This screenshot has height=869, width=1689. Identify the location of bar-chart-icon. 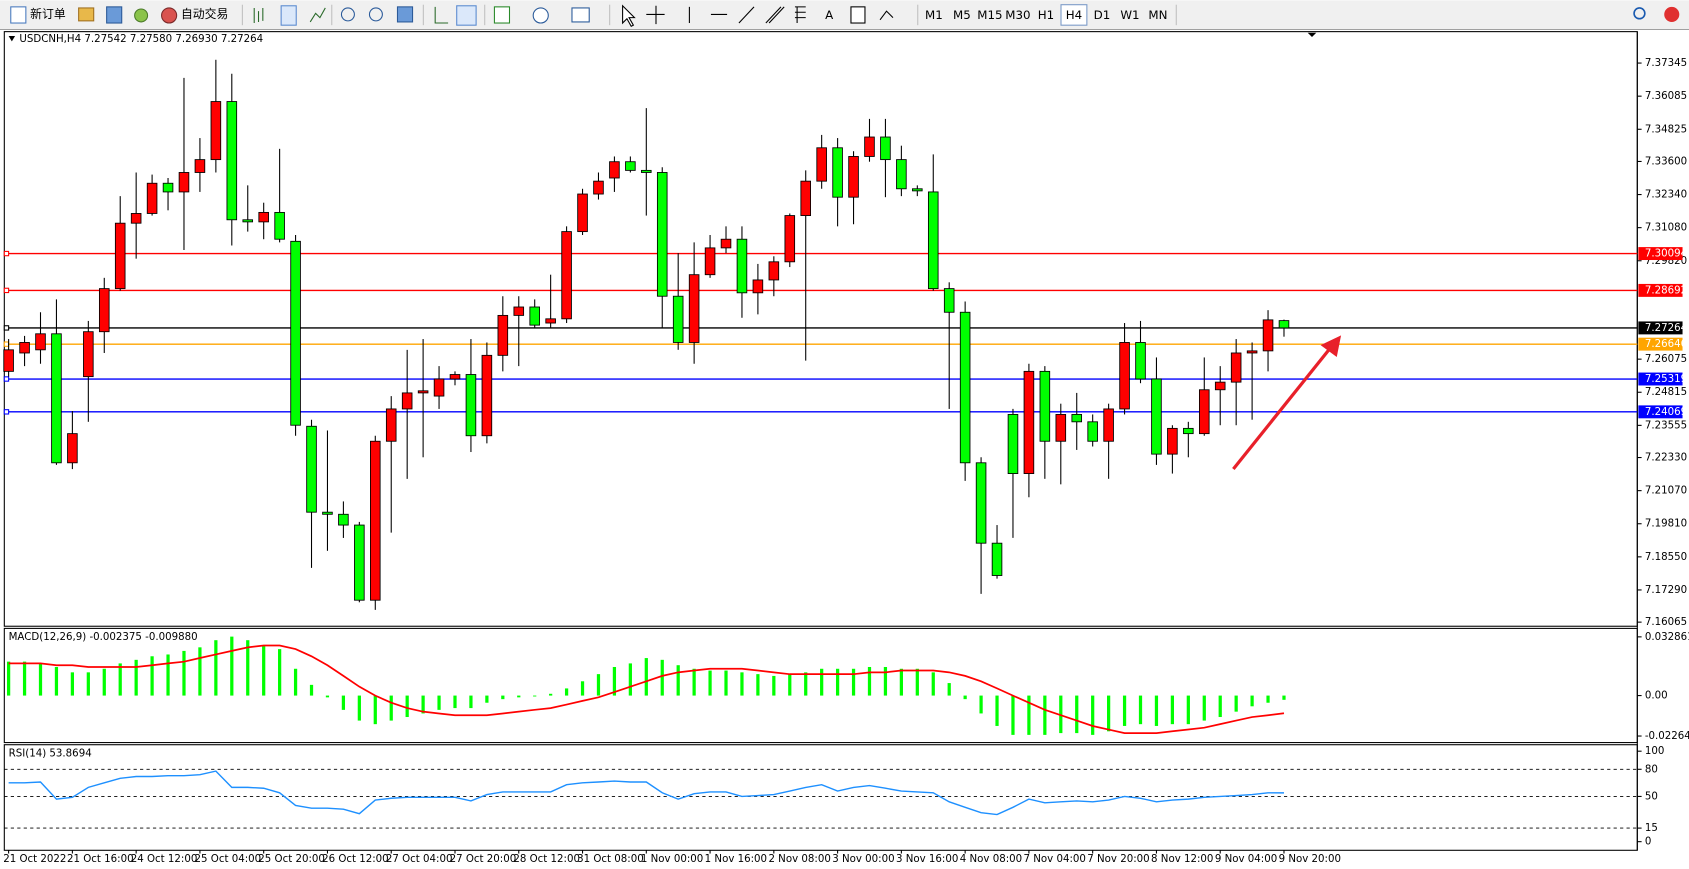
(258, 15).